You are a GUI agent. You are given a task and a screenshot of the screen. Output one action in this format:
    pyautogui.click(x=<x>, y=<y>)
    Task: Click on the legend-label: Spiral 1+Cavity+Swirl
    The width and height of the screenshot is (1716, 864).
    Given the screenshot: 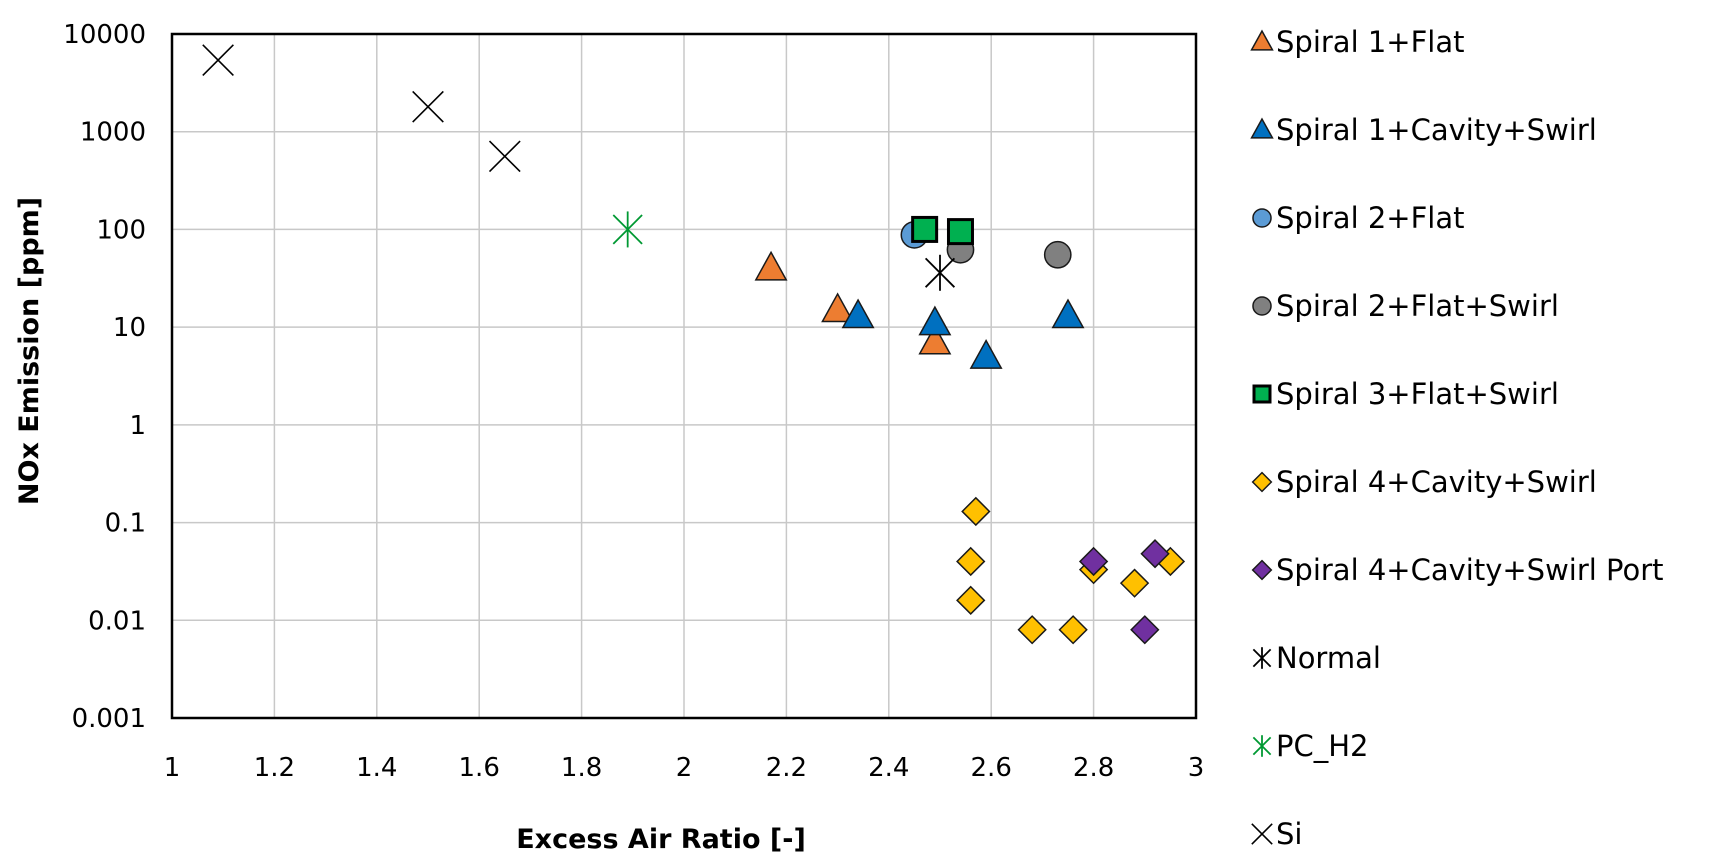 What is the action you would take?
    pyautogui.click(x=1436, y=130)
    